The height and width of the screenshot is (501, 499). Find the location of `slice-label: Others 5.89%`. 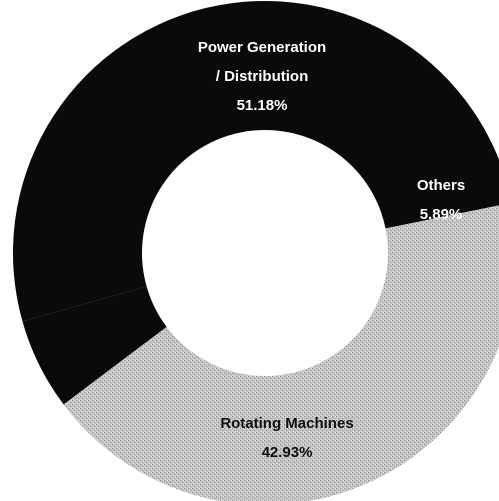

slice-label: Others 5.89% is located at coordinates (441, 200).